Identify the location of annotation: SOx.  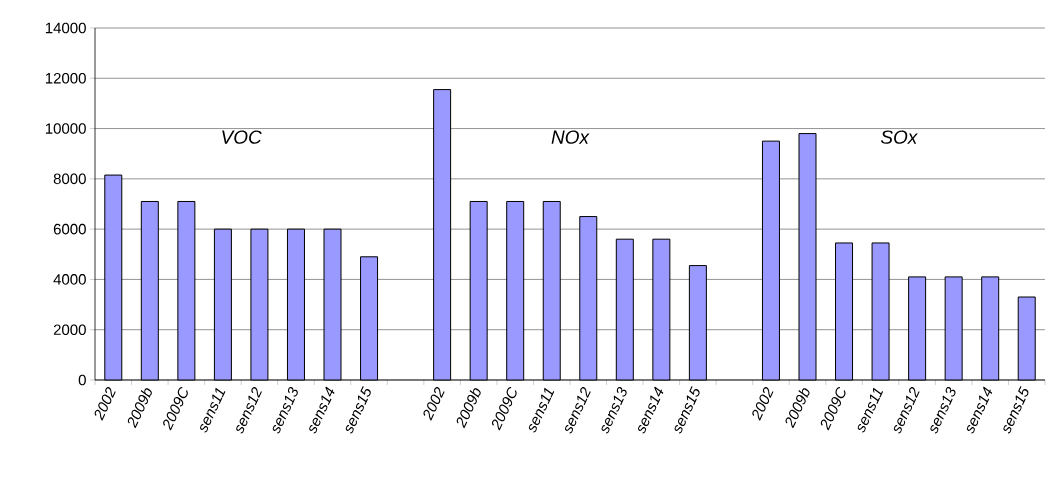
(899, 137).